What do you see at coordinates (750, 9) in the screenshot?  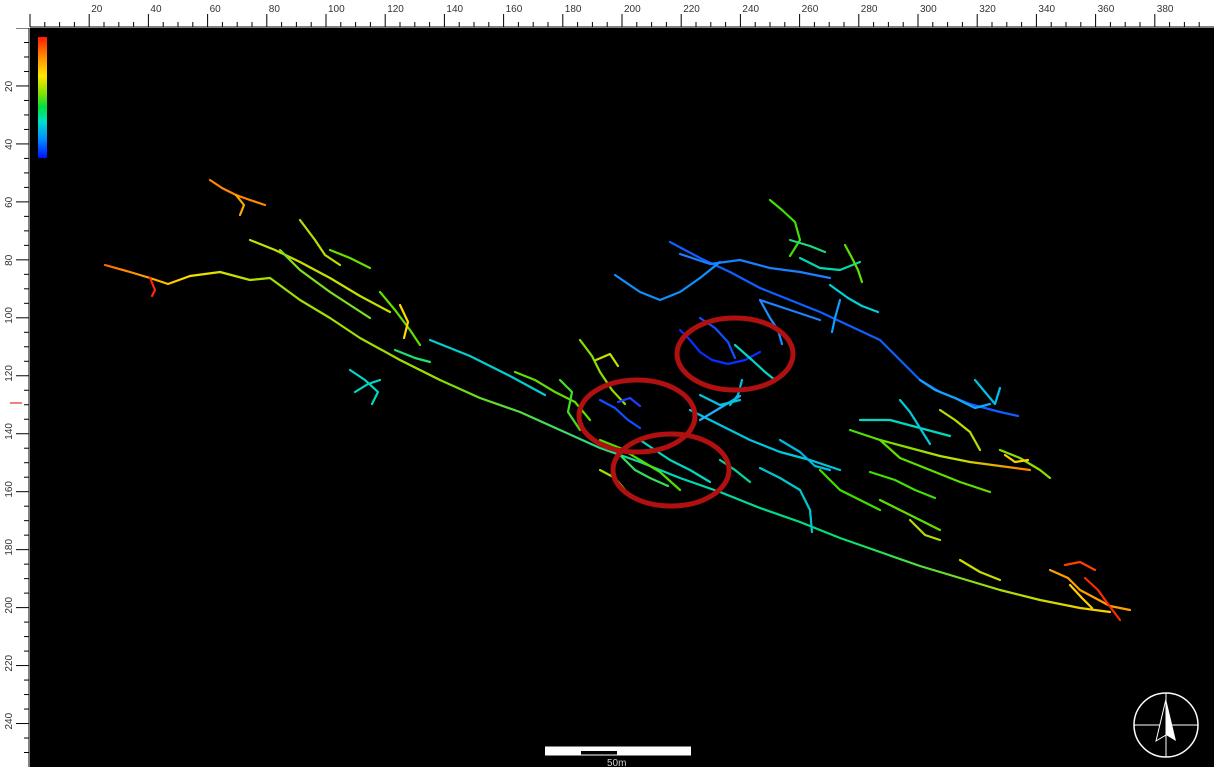 I see `ruler-x-tick-label: 240` at bounding box center [750, 9].